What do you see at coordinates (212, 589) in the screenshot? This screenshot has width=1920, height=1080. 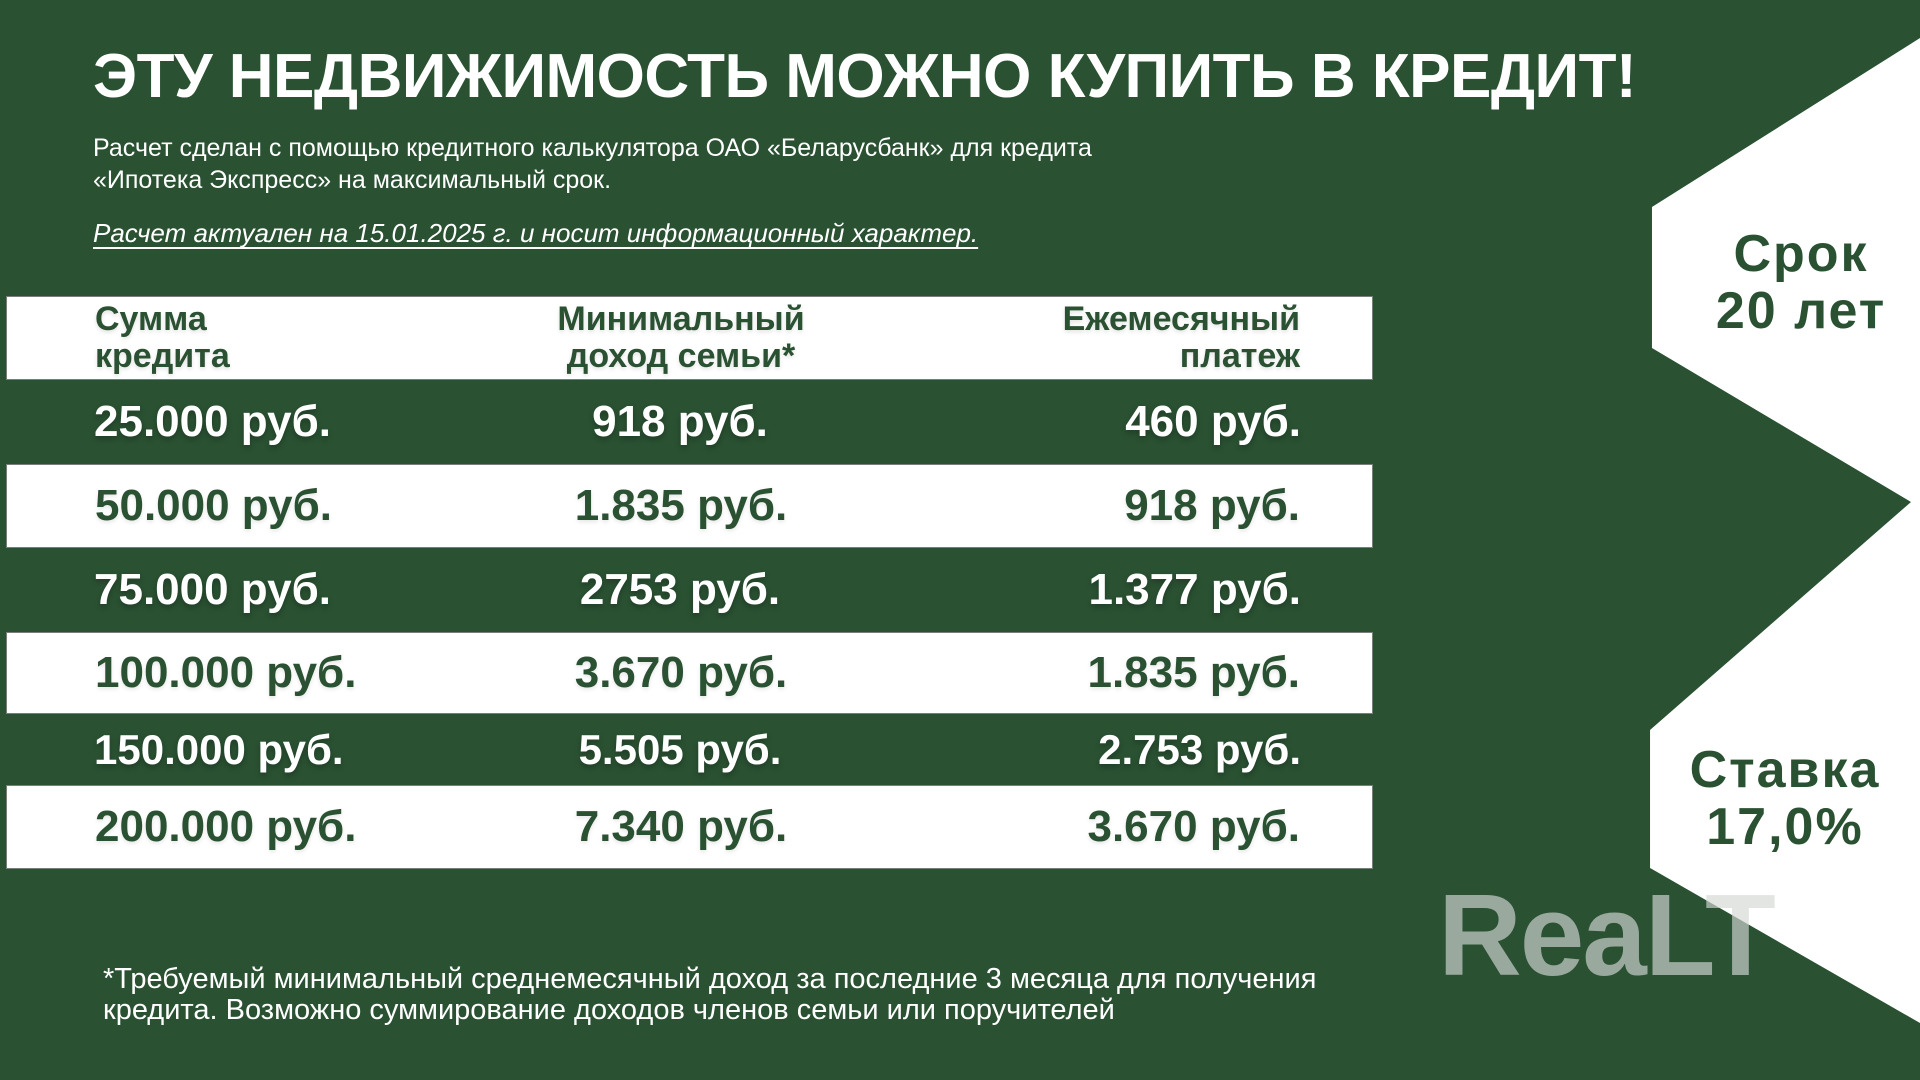 I see `cell-credit-sum: 75.000 руб.` at bounding box center [212, 589].